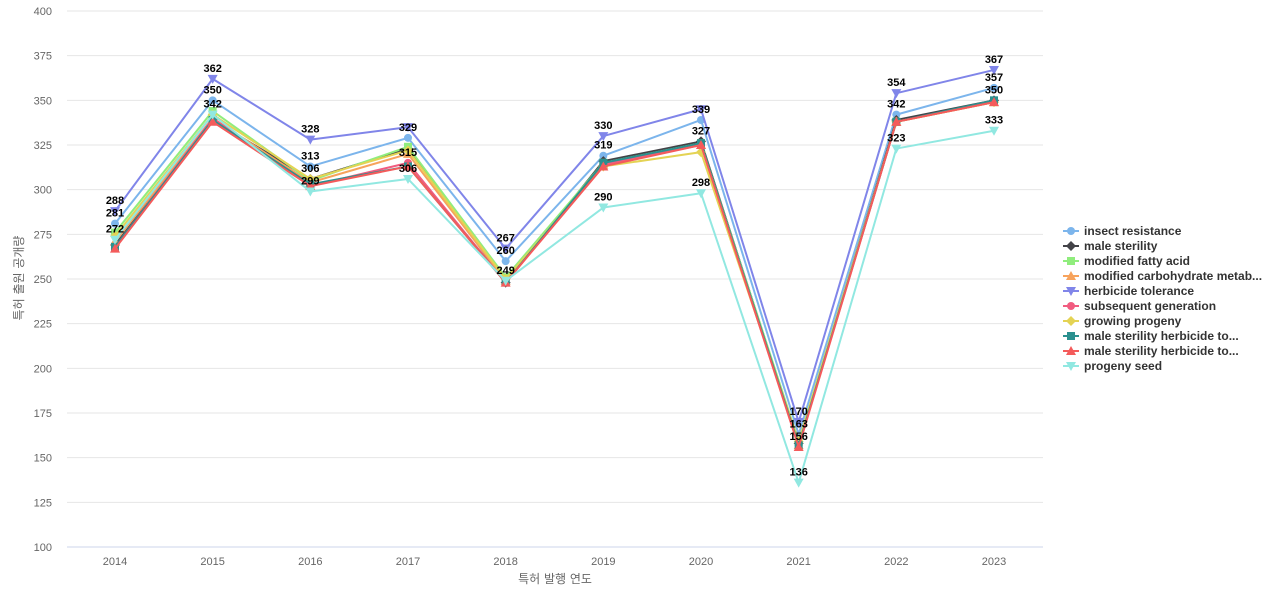 This screenshot has width=1280, height=600. I want to click on data-label: 367, so click(994, 60).